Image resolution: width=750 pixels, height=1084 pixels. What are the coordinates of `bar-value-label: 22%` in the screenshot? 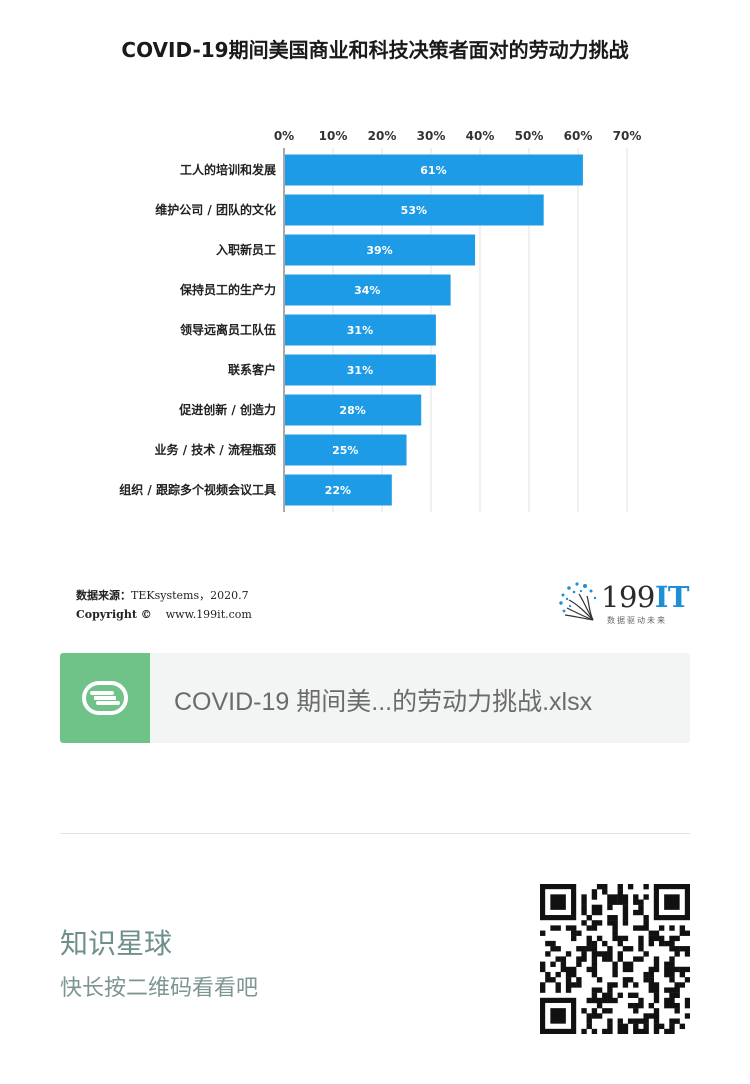 It's located at (338, 490).